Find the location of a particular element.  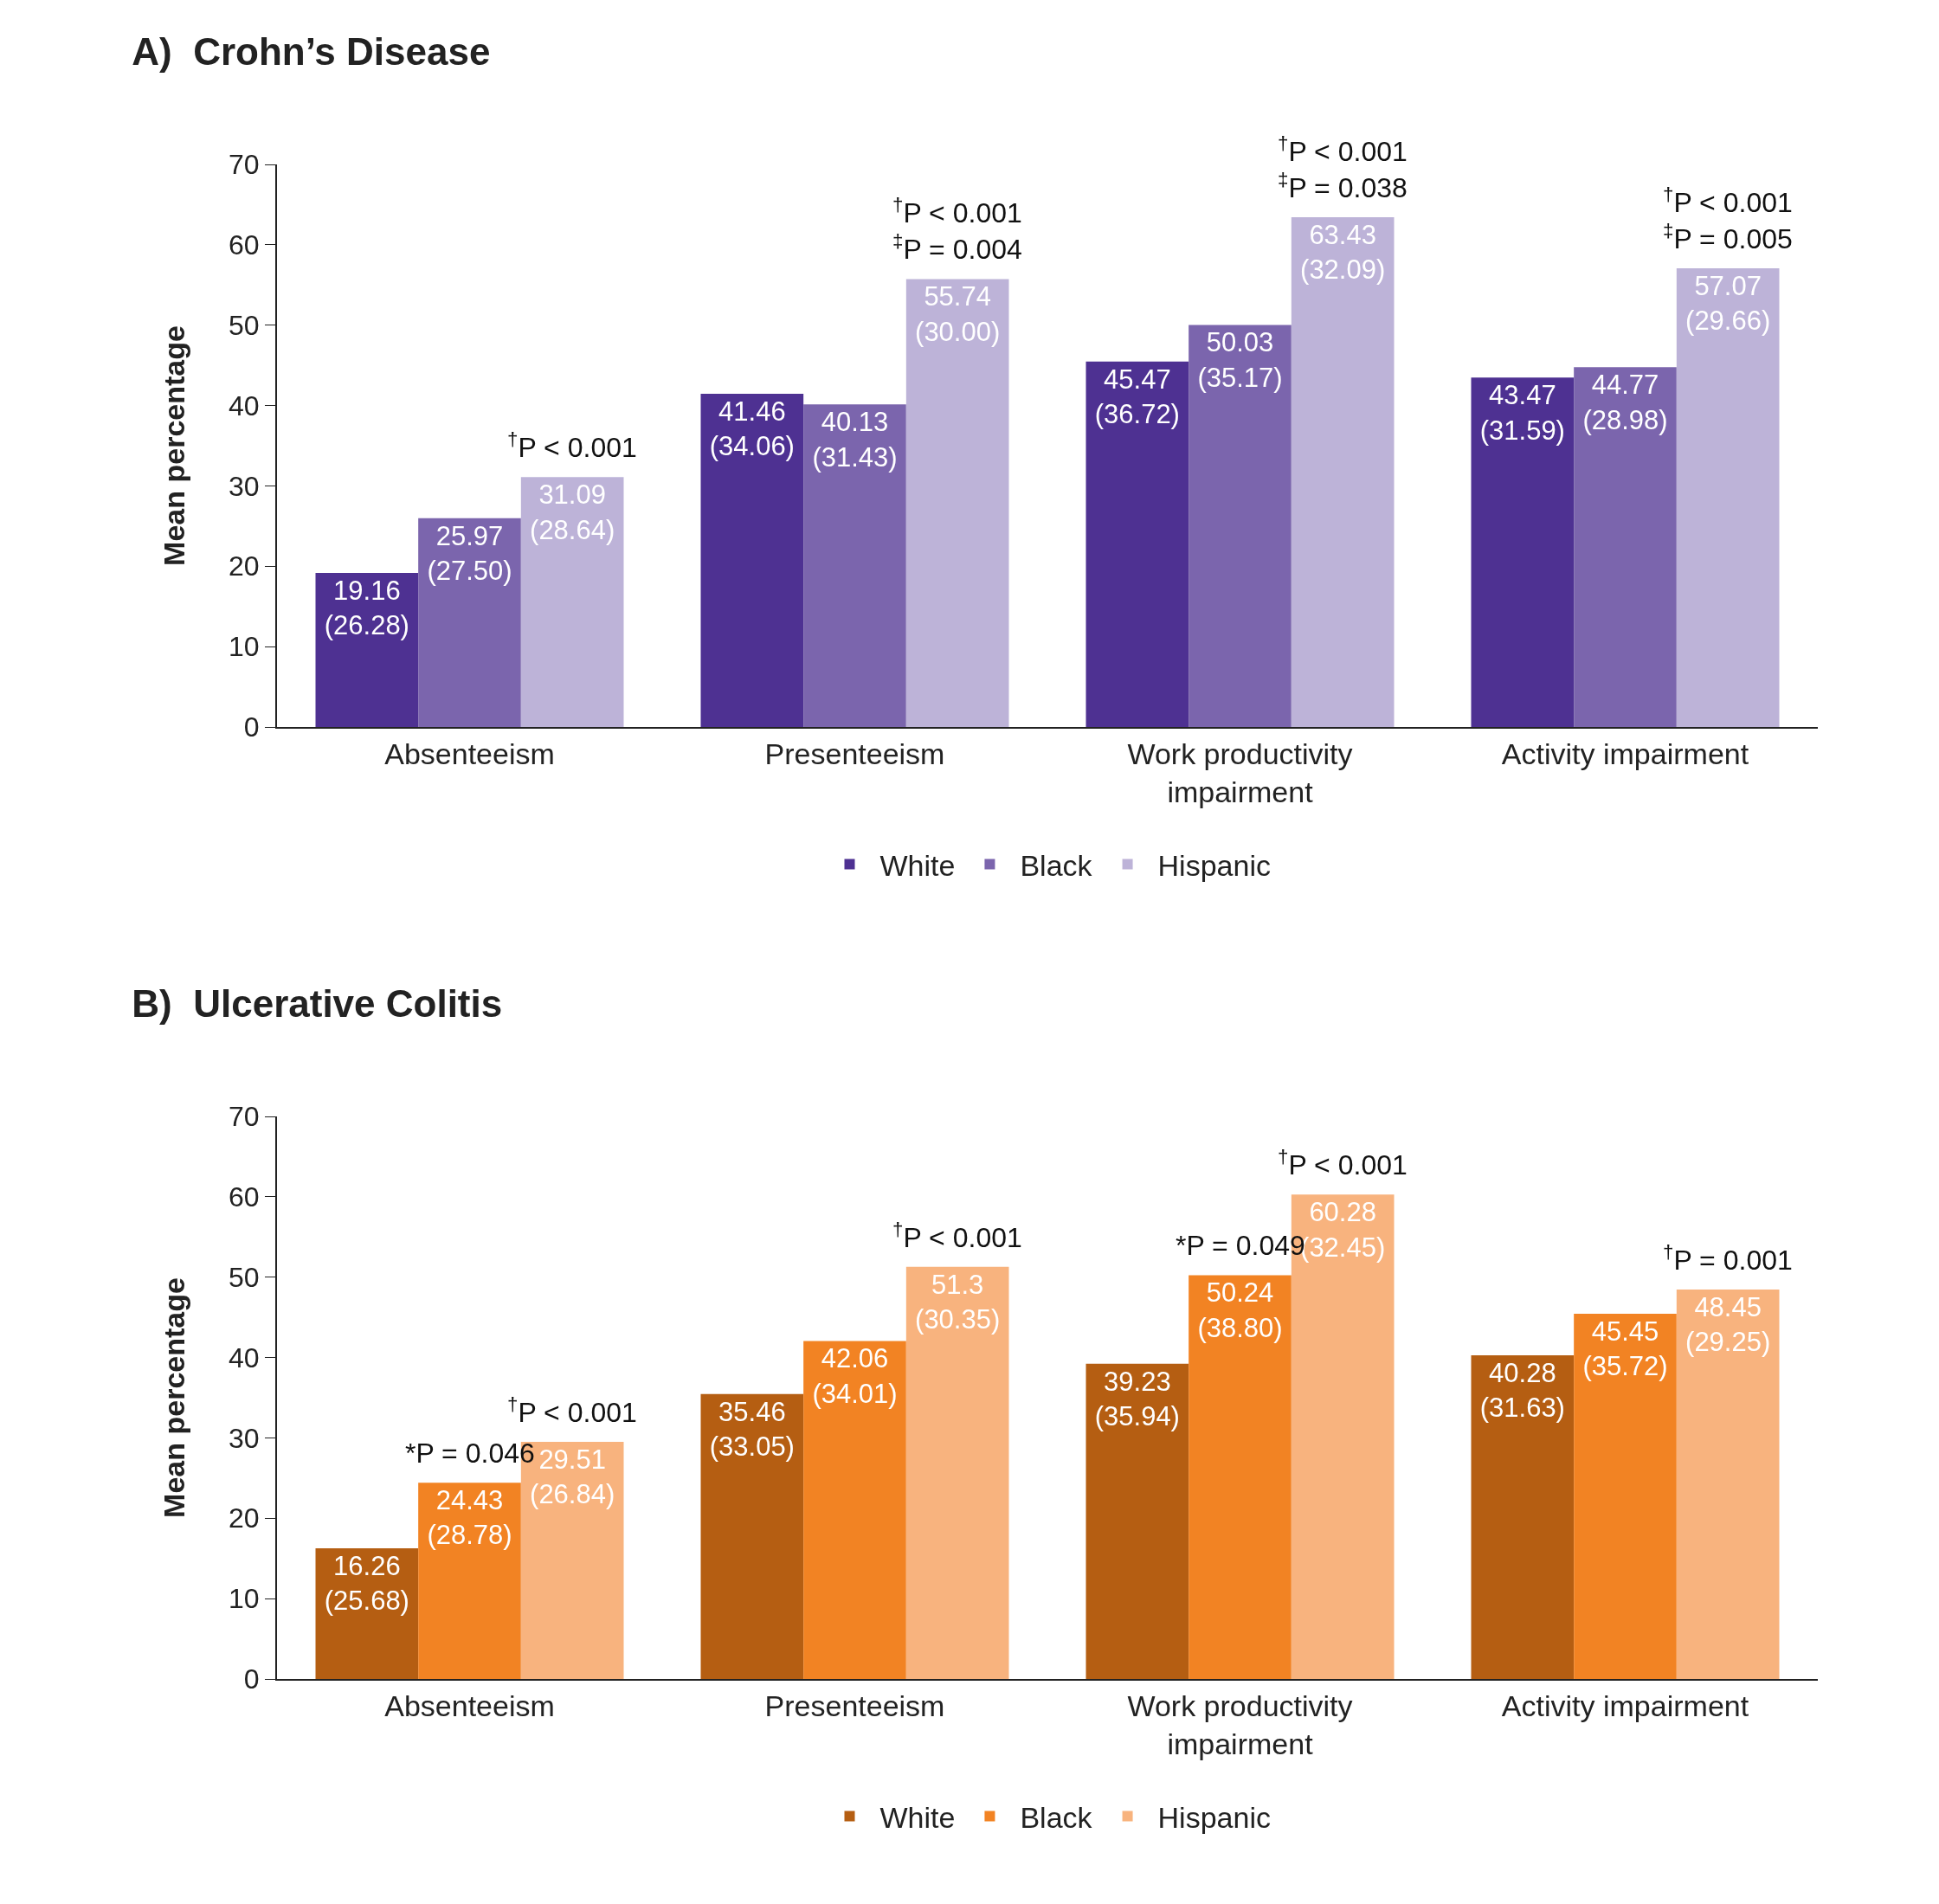

data-label: 16.26 (25.68) is located at coordinates (366, 1584).